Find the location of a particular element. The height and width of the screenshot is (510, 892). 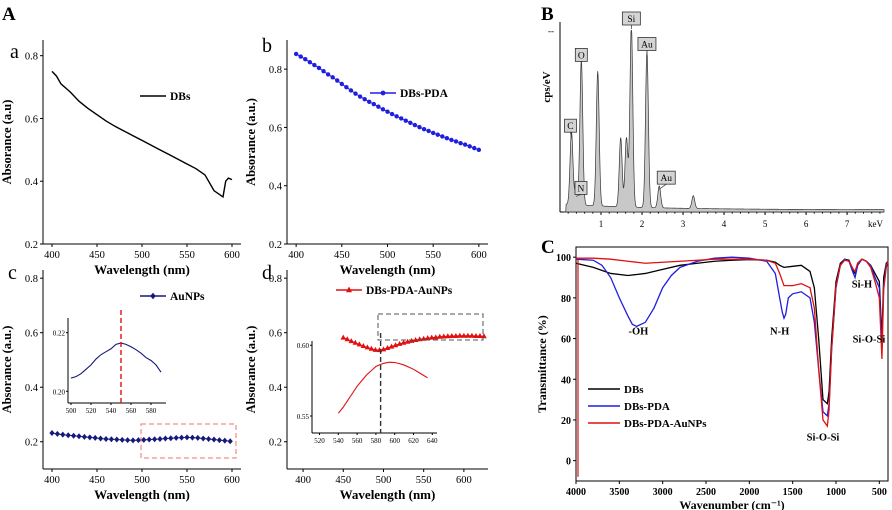

element-tag-label-B: Au is located at coordinates (666, 179).